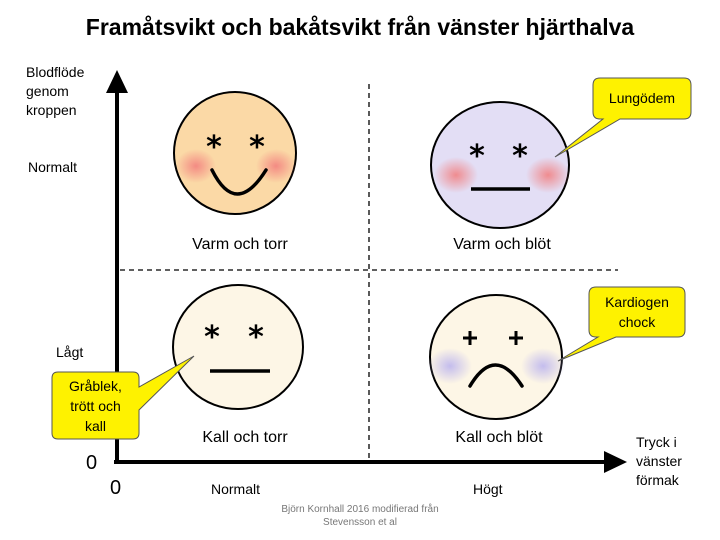  Describe the element at coordinates (238, 347) in the screenshot. I see `face-cold-dry: * *` at that location.